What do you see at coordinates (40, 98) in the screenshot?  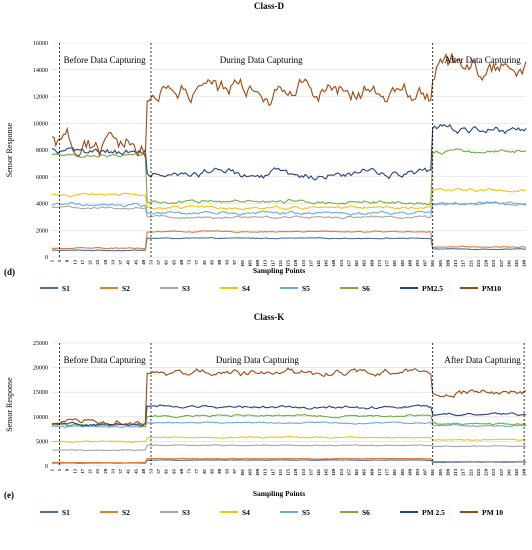 I see `y-tick-label: 12000` at bounding box center [40, 98].